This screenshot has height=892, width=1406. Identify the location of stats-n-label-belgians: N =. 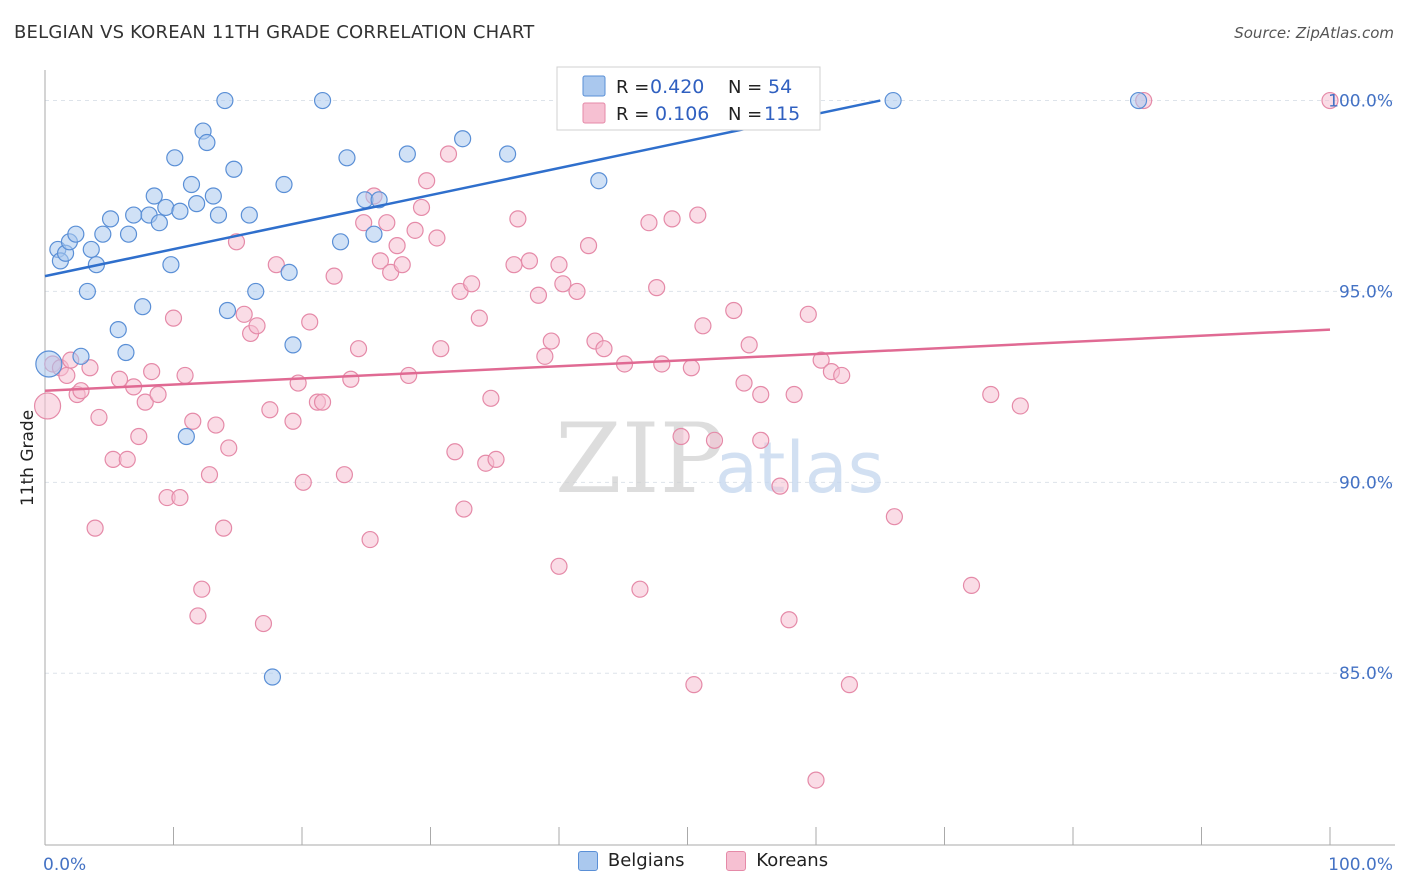
(745, 87).